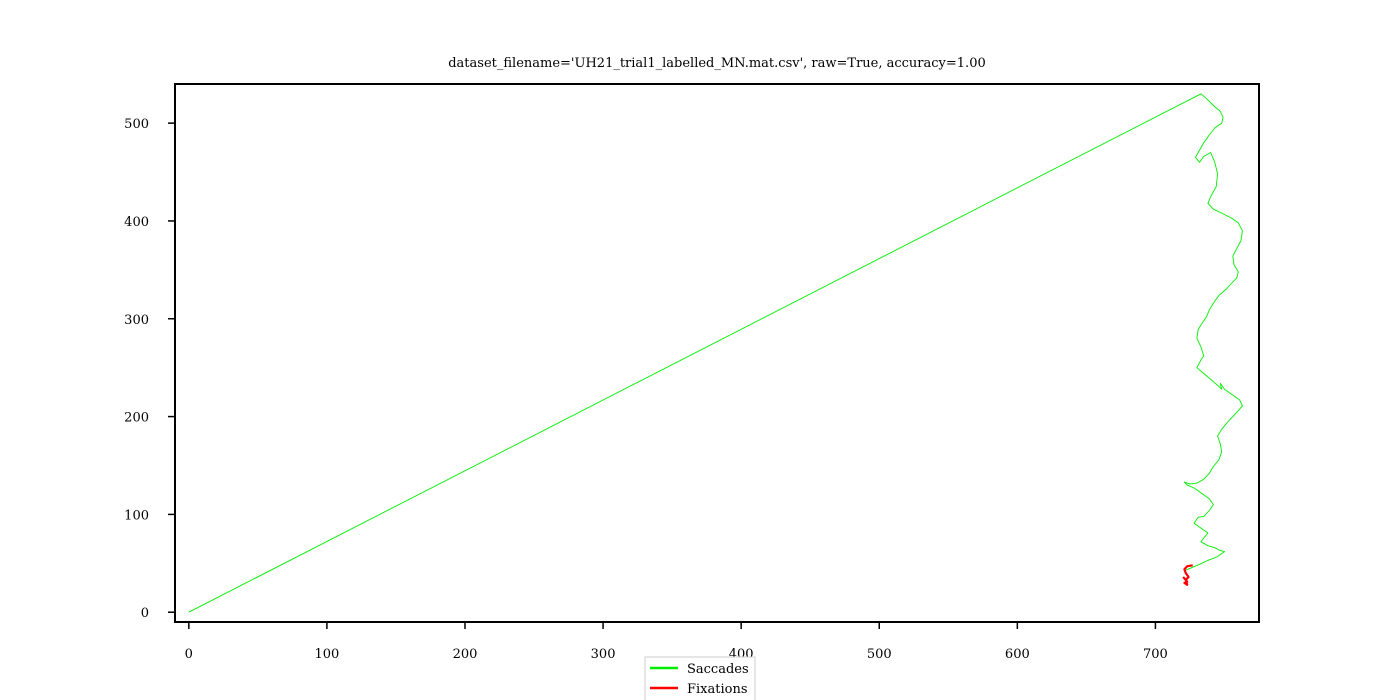 The width and height of the screenshot is (1400, 700). I want to click on legend-label-saccades: Saccades, so click(718, 669).